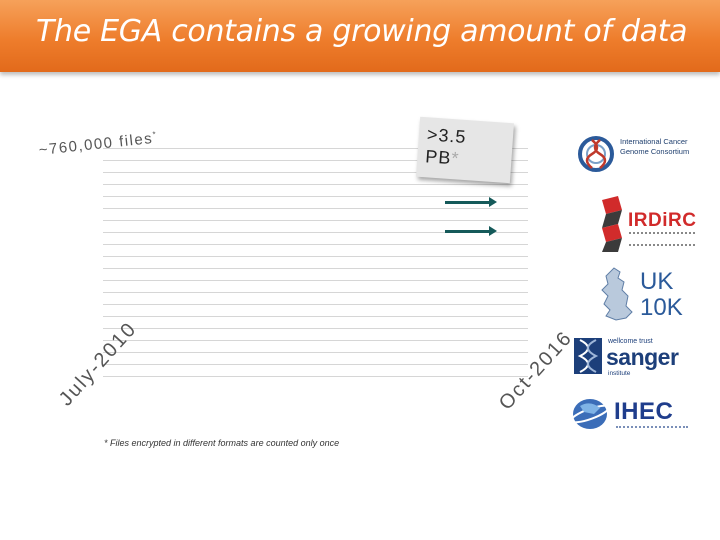  I want to click on uk10k-line1: UK, so click(657, 281).